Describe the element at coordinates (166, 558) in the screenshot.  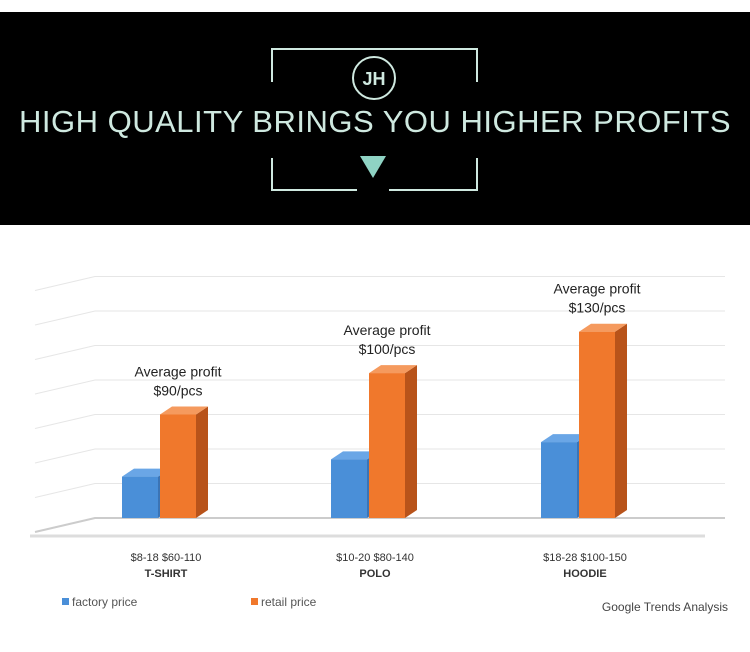
I see `price-range-label: $8-18 $60-110` at that location.